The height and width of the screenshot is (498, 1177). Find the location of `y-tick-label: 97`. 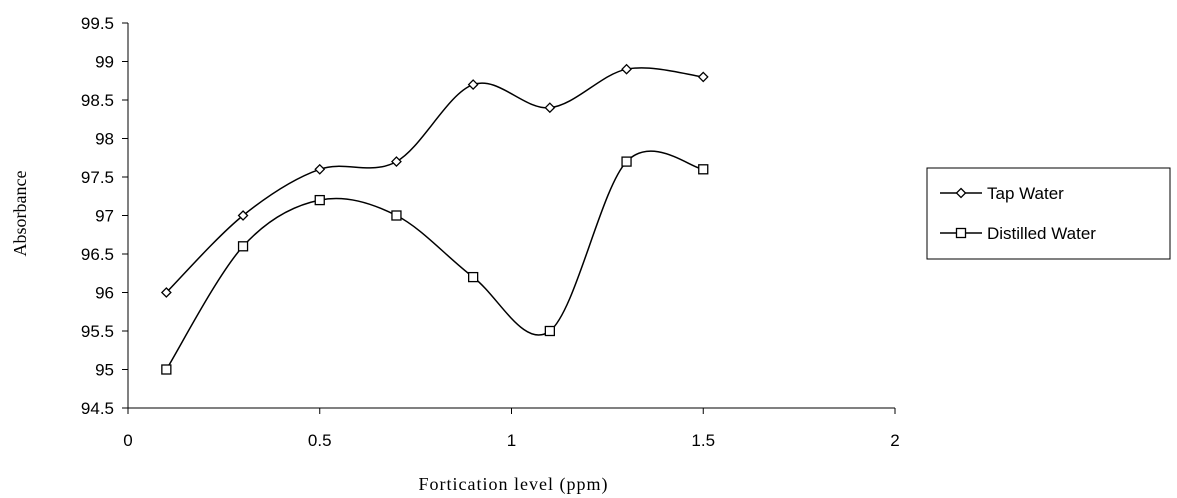

y-tick-label: 97 is located at coordinates (104, 216).